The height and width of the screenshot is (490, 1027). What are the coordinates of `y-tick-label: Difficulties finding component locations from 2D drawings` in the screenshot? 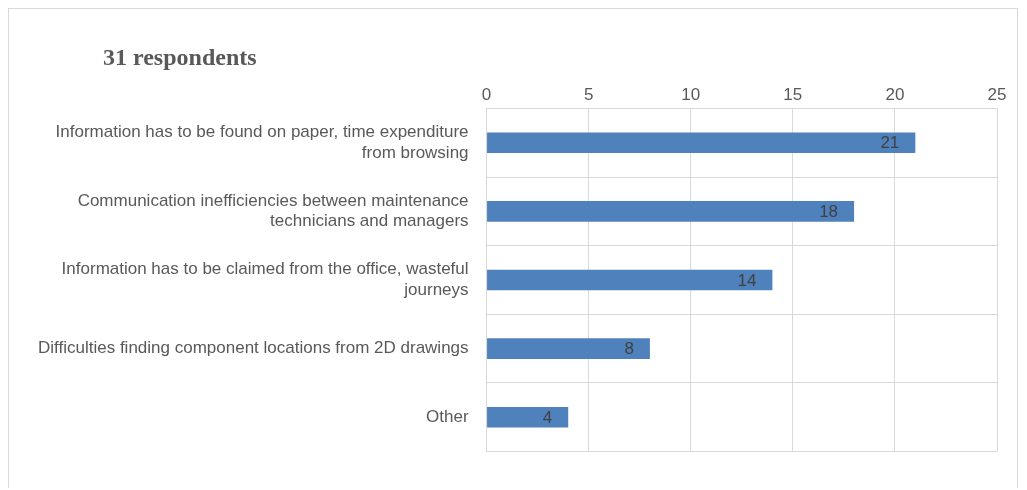 It's located at (253, 348).